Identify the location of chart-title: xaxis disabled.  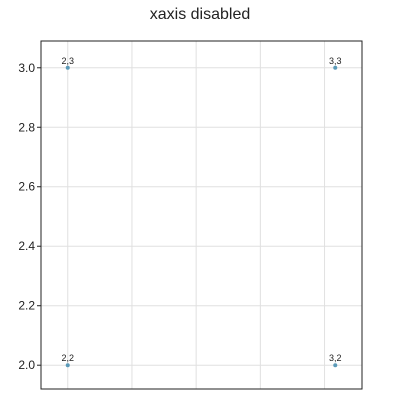
(200, 14).